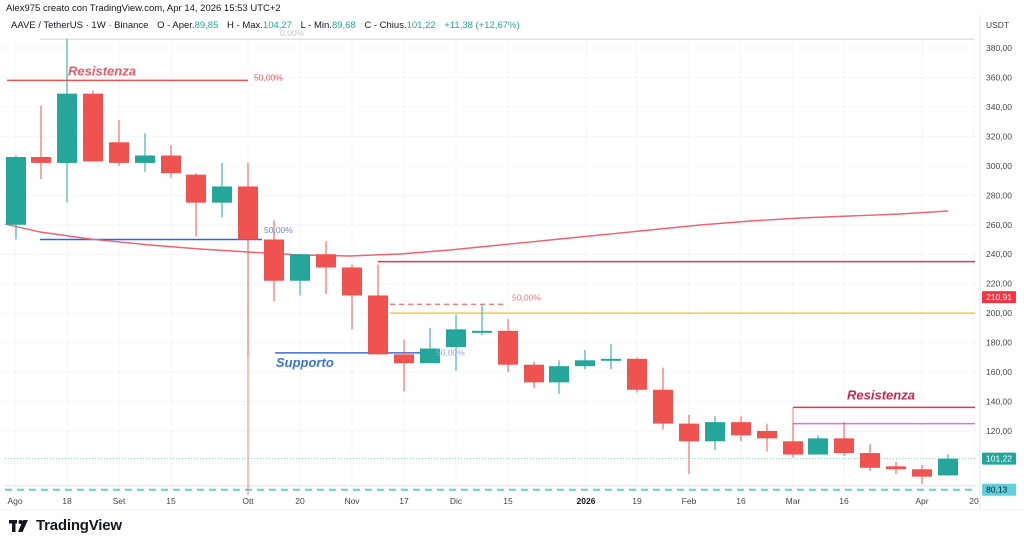  I want to click on tradingview-brand: TradingView, so click(65, 525).